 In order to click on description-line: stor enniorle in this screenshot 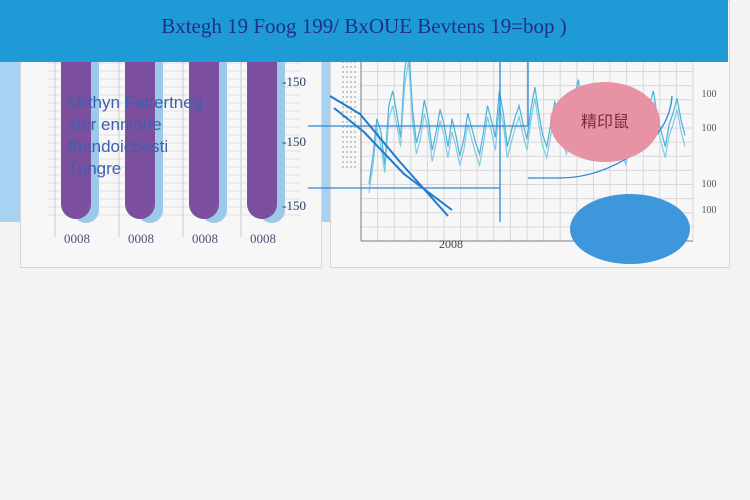, I will do `click(115, 124)`.